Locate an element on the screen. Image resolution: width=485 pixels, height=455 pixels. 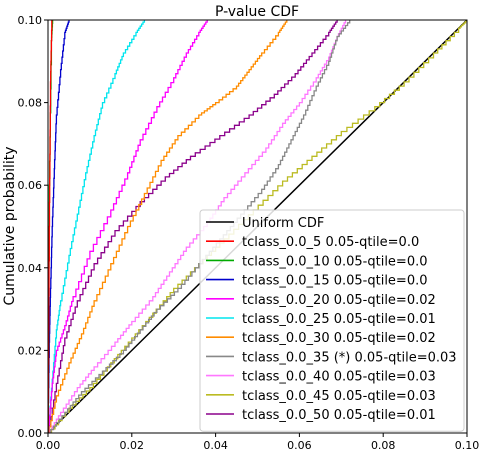
x-tick-label: 0.02 is located at coordinates (132, 445).